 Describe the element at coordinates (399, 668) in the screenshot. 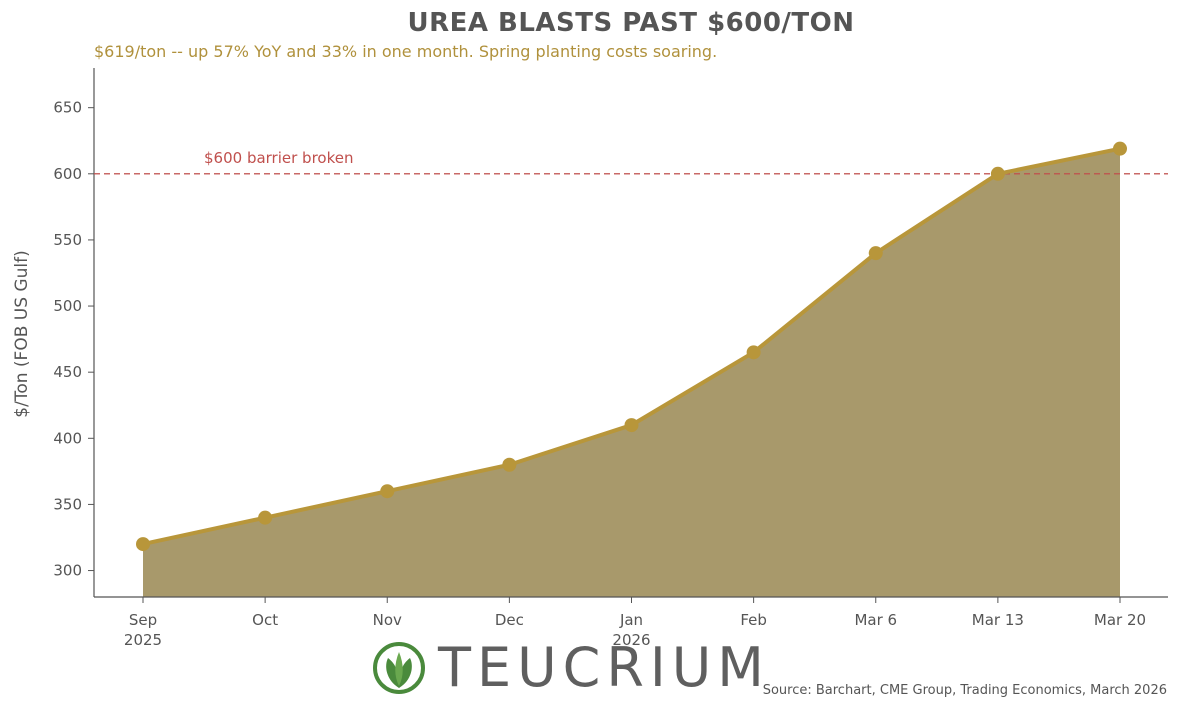

I see `leaf-icon` at that location.